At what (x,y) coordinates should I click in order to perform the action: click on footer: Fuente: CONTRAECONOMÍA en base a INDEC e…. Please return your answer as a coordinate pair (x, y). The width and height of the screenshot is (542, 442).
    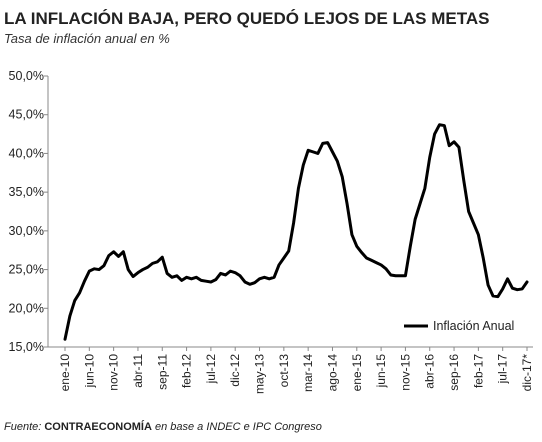
    Looking at the image, I should click on (163, 426).